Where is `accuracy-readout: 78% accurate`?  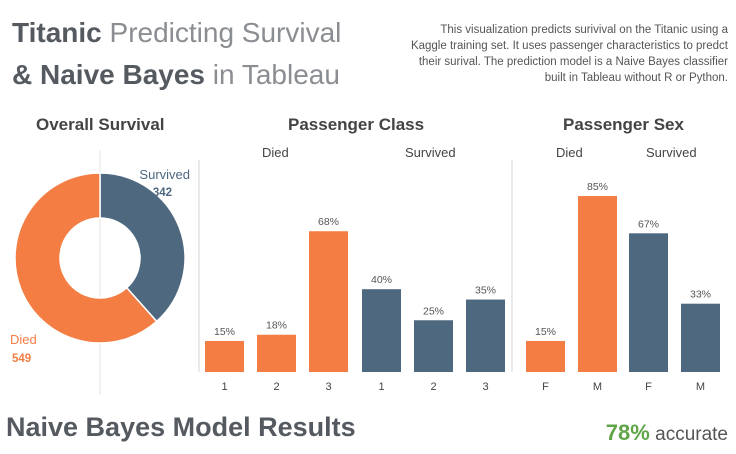 accuracy-readout: 78% accurate is located at coordinates (667, 433).